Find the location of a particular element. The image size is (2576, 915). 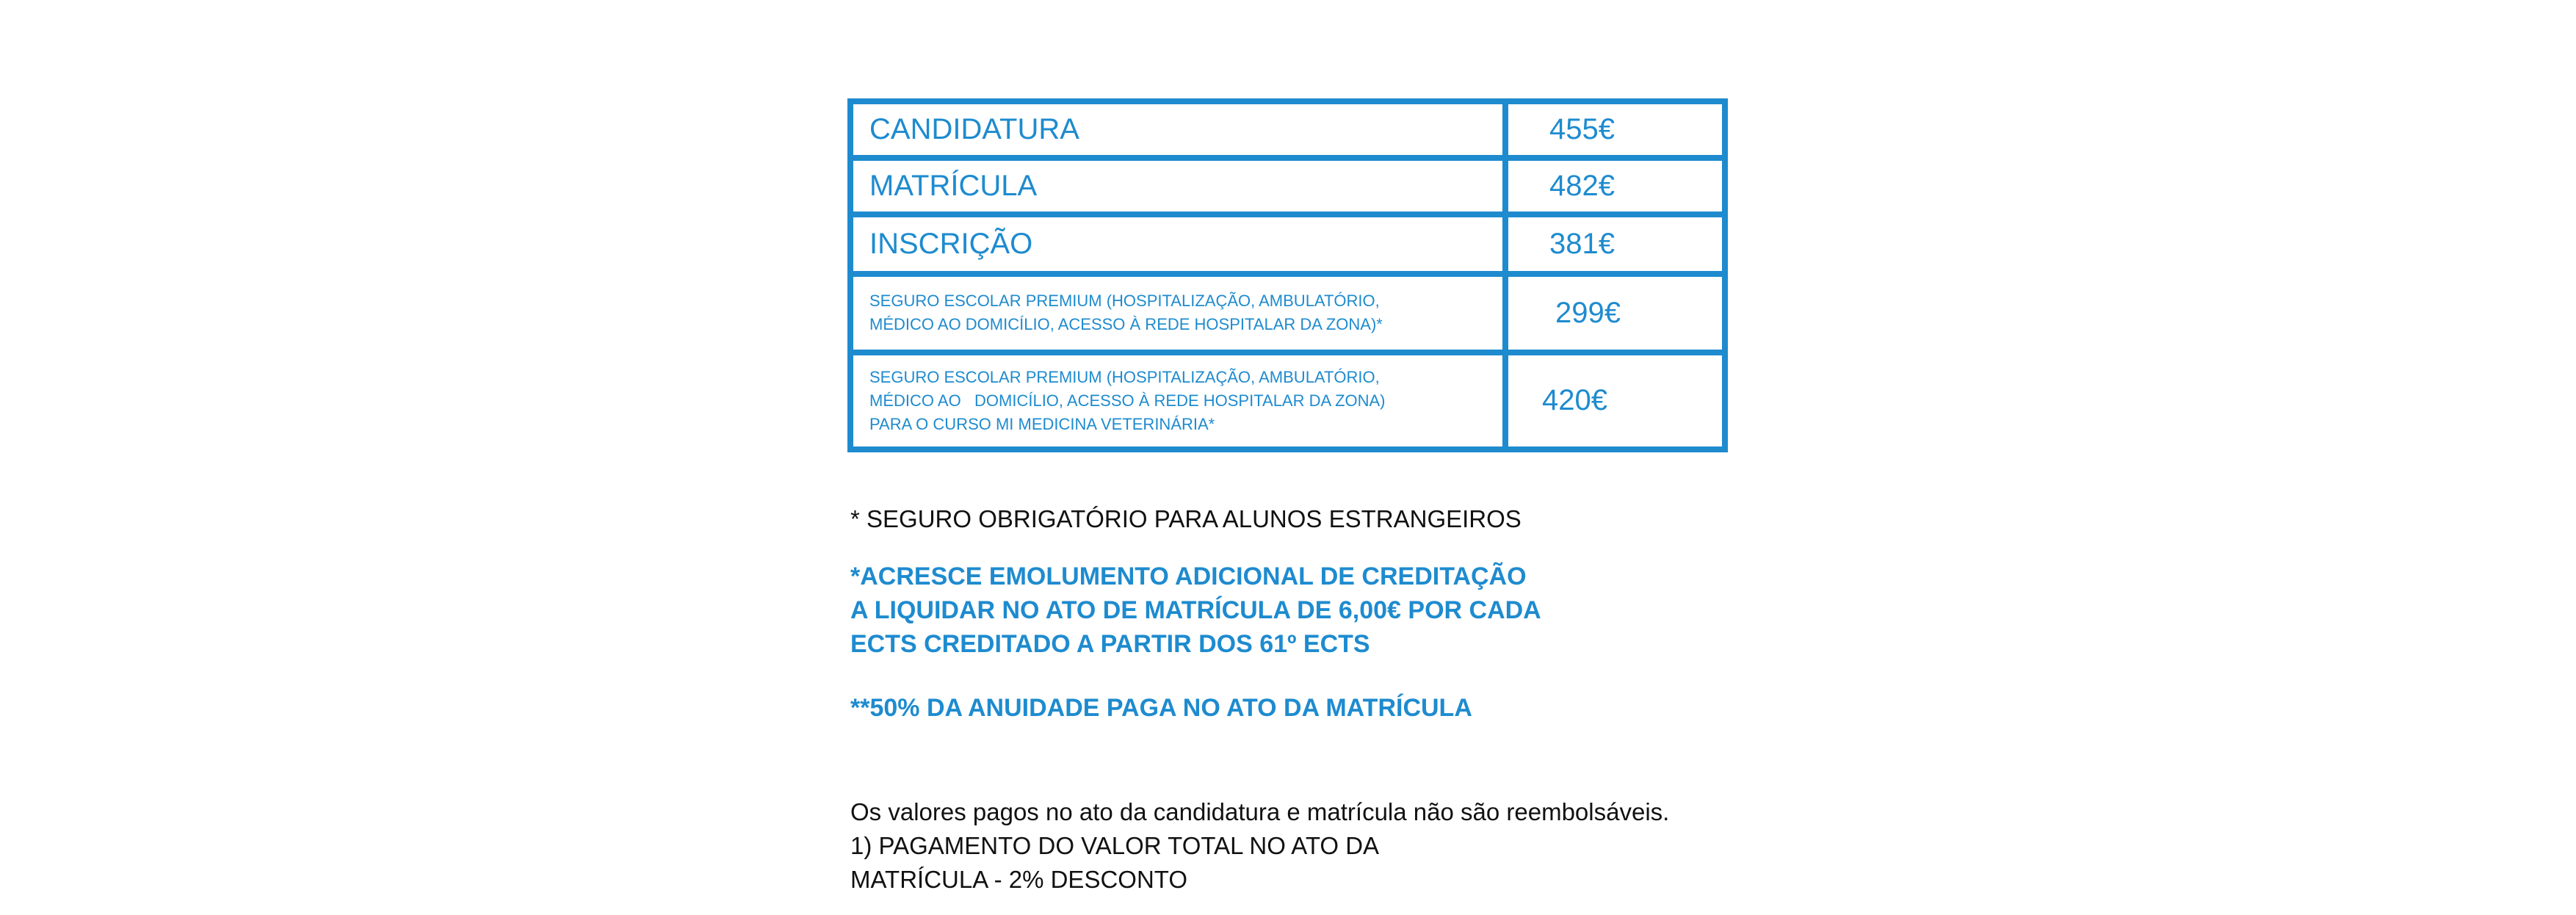

payment-line: MATRÍCULA - 2% DESCONTO is located at coordinates (1019, 880).